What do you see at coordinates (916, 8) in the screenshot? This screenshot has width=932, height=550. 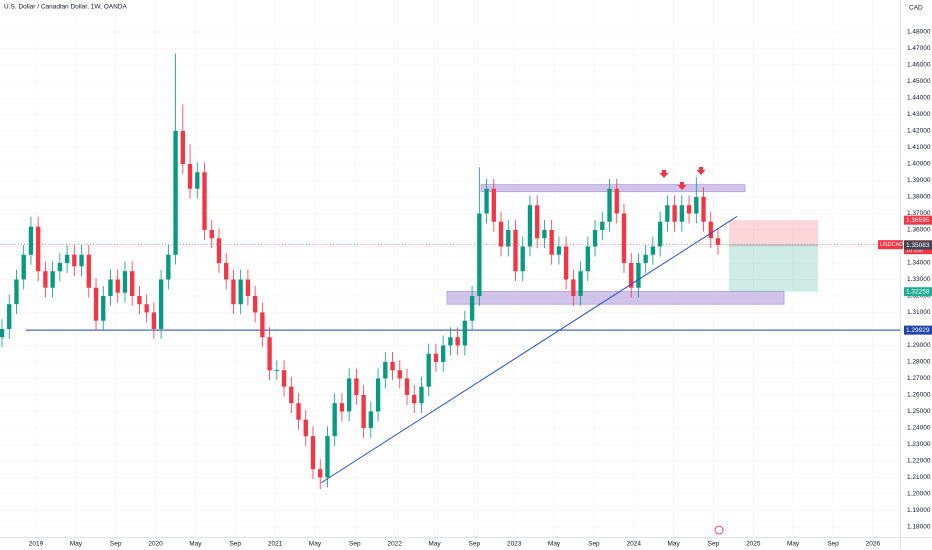 I see `currency-label: CAD` at bounding box center [916, 8].